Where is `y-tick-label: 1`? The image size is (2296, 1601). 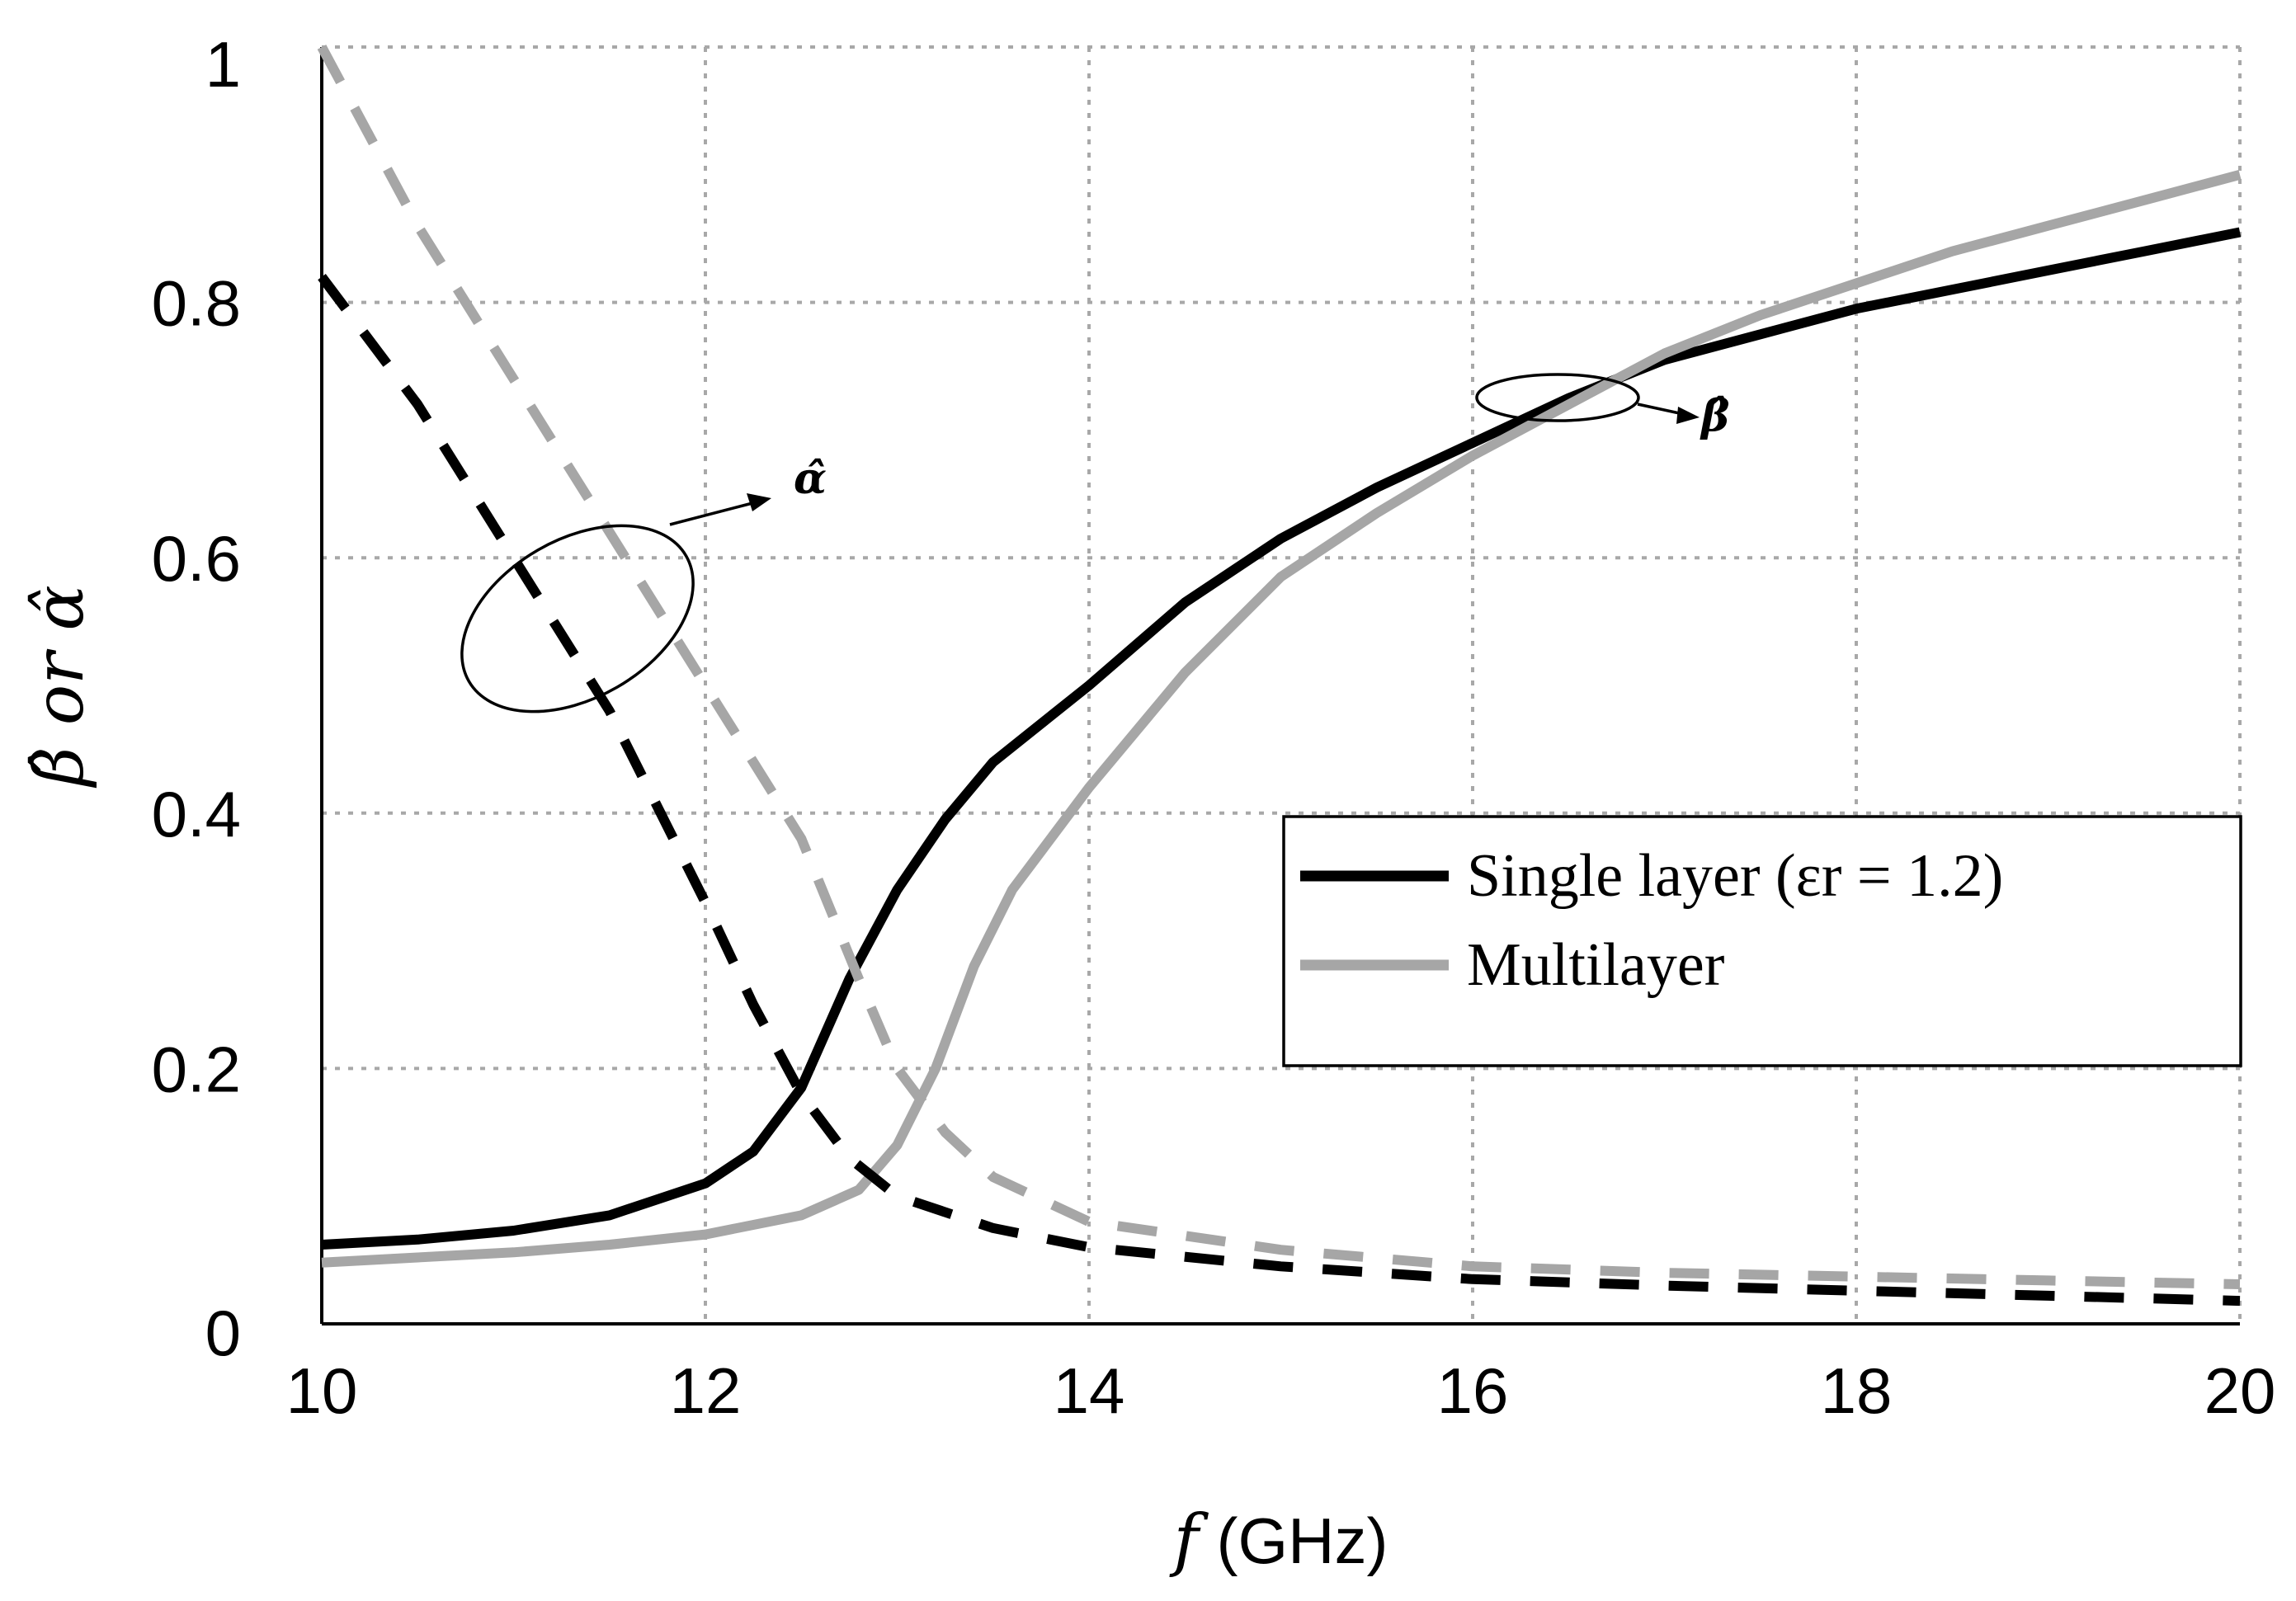
y-tick-label: 1 is located at coordinates (223, 64).